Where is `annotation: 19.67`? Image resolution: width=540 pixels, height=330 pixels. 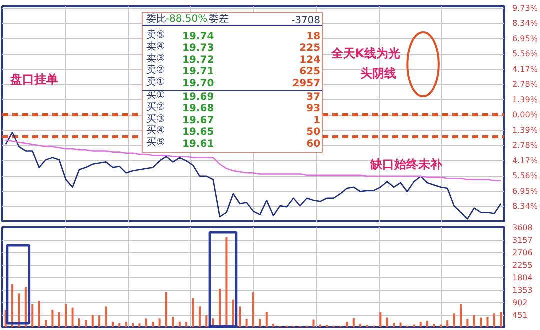
annotation: 19.67 is located at coordinates (198, 120).